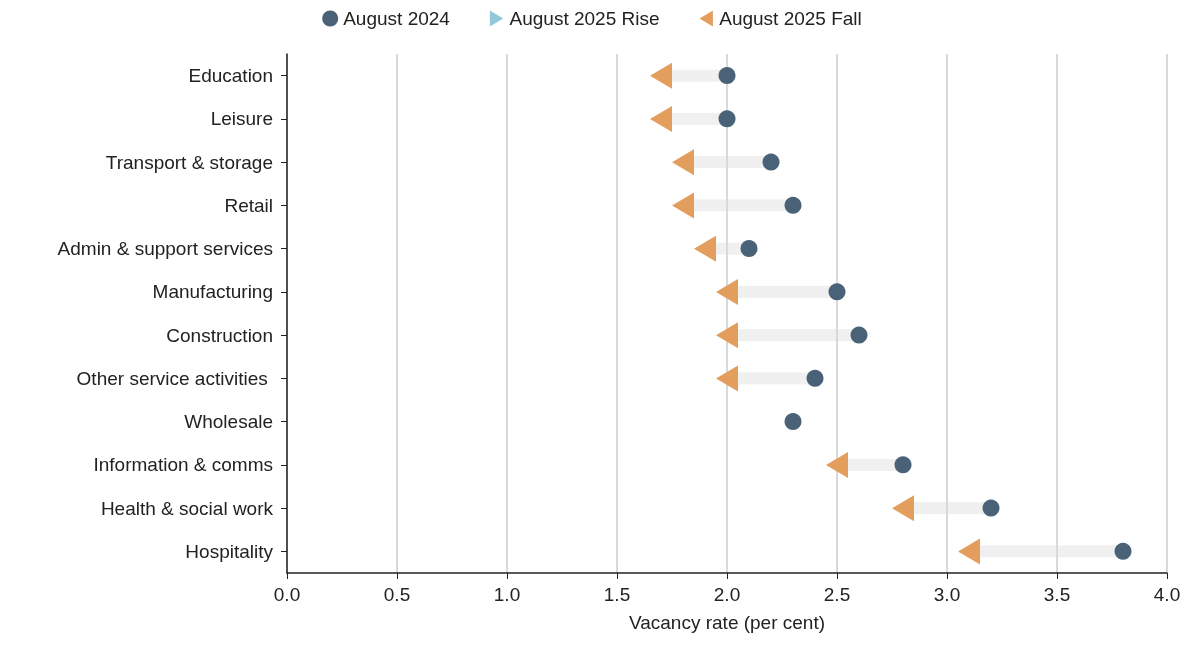 The image size is (1184, 663). Describe the element at coordinates (229, 551) in the screenshot. I see `y-tick-label: Hospitality` at that location.